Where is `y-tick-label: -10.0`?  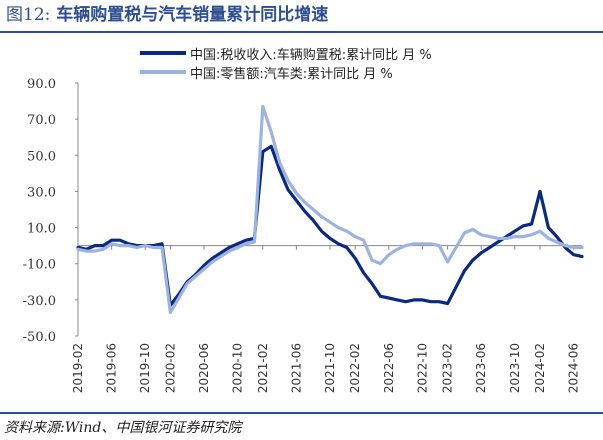
y-tick-label: -10.0 is located at coordinates (39, 265).